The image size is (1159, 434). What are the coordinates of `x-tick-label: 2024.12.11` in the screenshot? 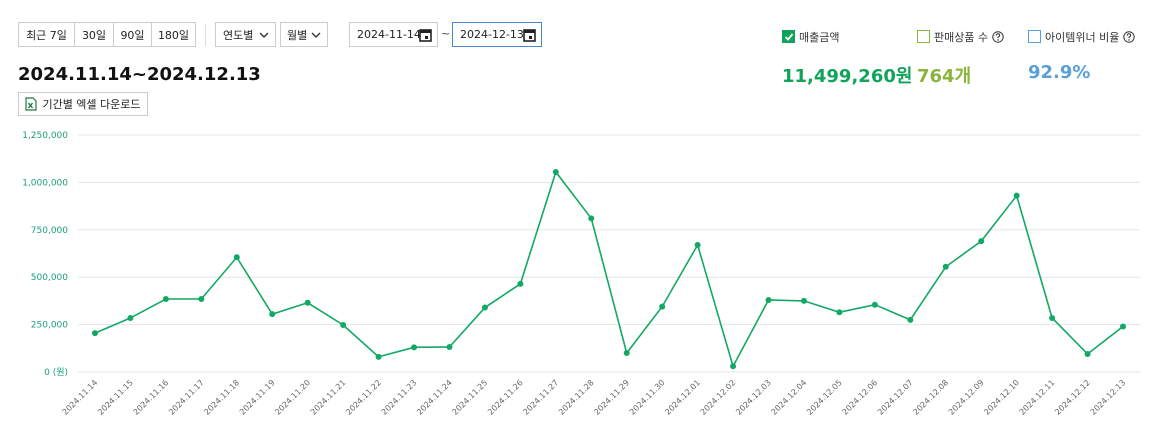 It's located at (1037, 397).